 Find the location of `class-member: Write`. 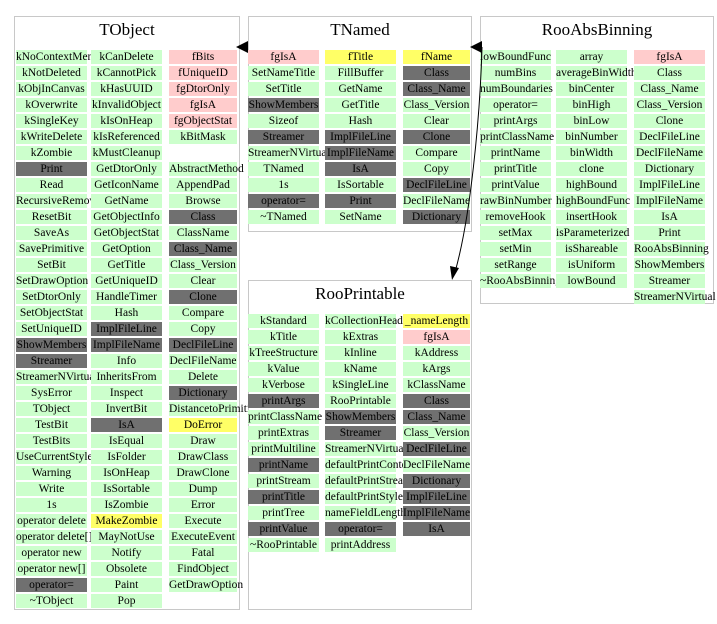

class-member: Write is located at coordinates (51, 489).